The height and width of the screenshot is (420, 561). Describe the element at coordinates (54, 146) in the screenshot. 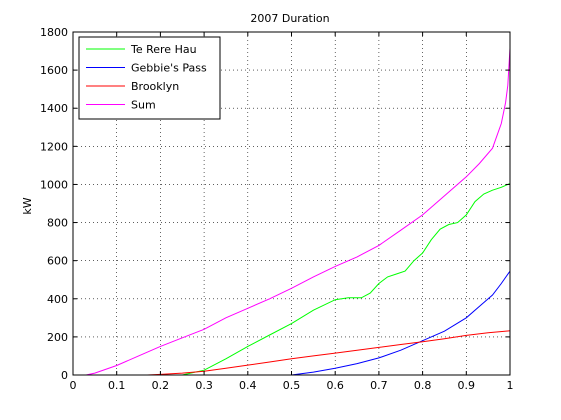

I see `y-tick-label: 1200` at that location.